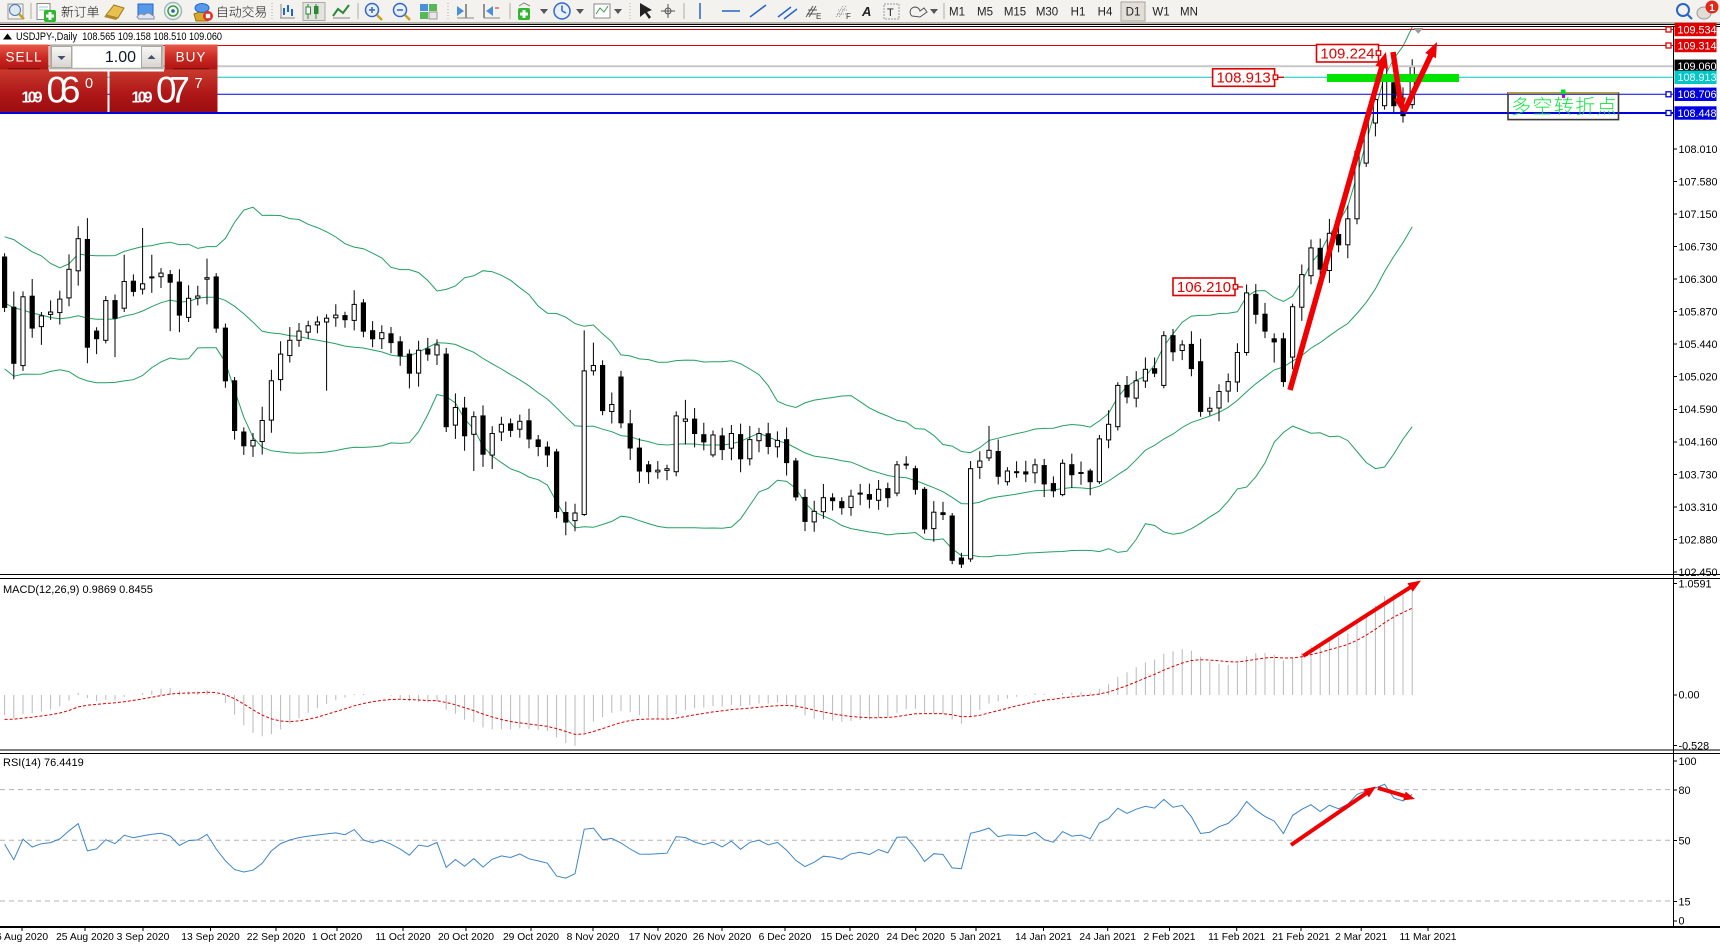  I want to click on svg-text: 103.310, so click(1698, 508).